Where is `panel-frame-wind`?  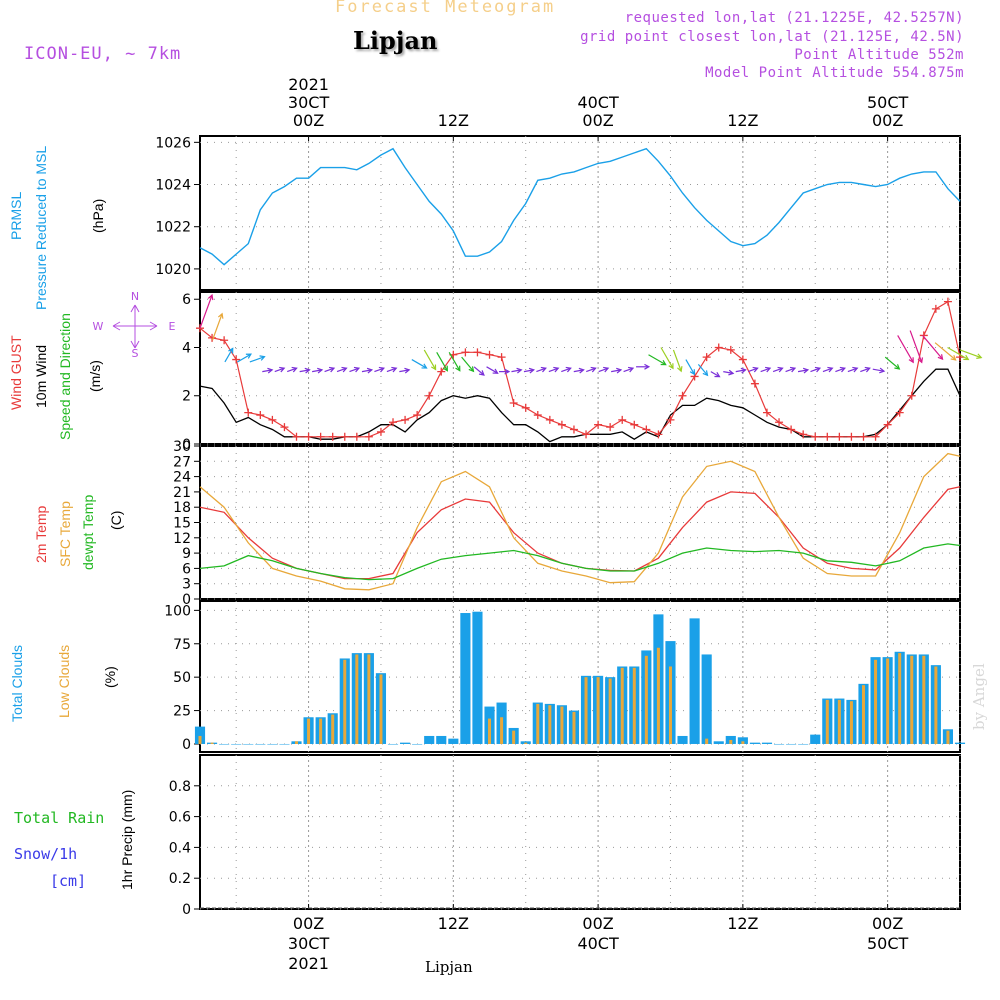
panel-frame-wind is located at coordinates (580, 368).